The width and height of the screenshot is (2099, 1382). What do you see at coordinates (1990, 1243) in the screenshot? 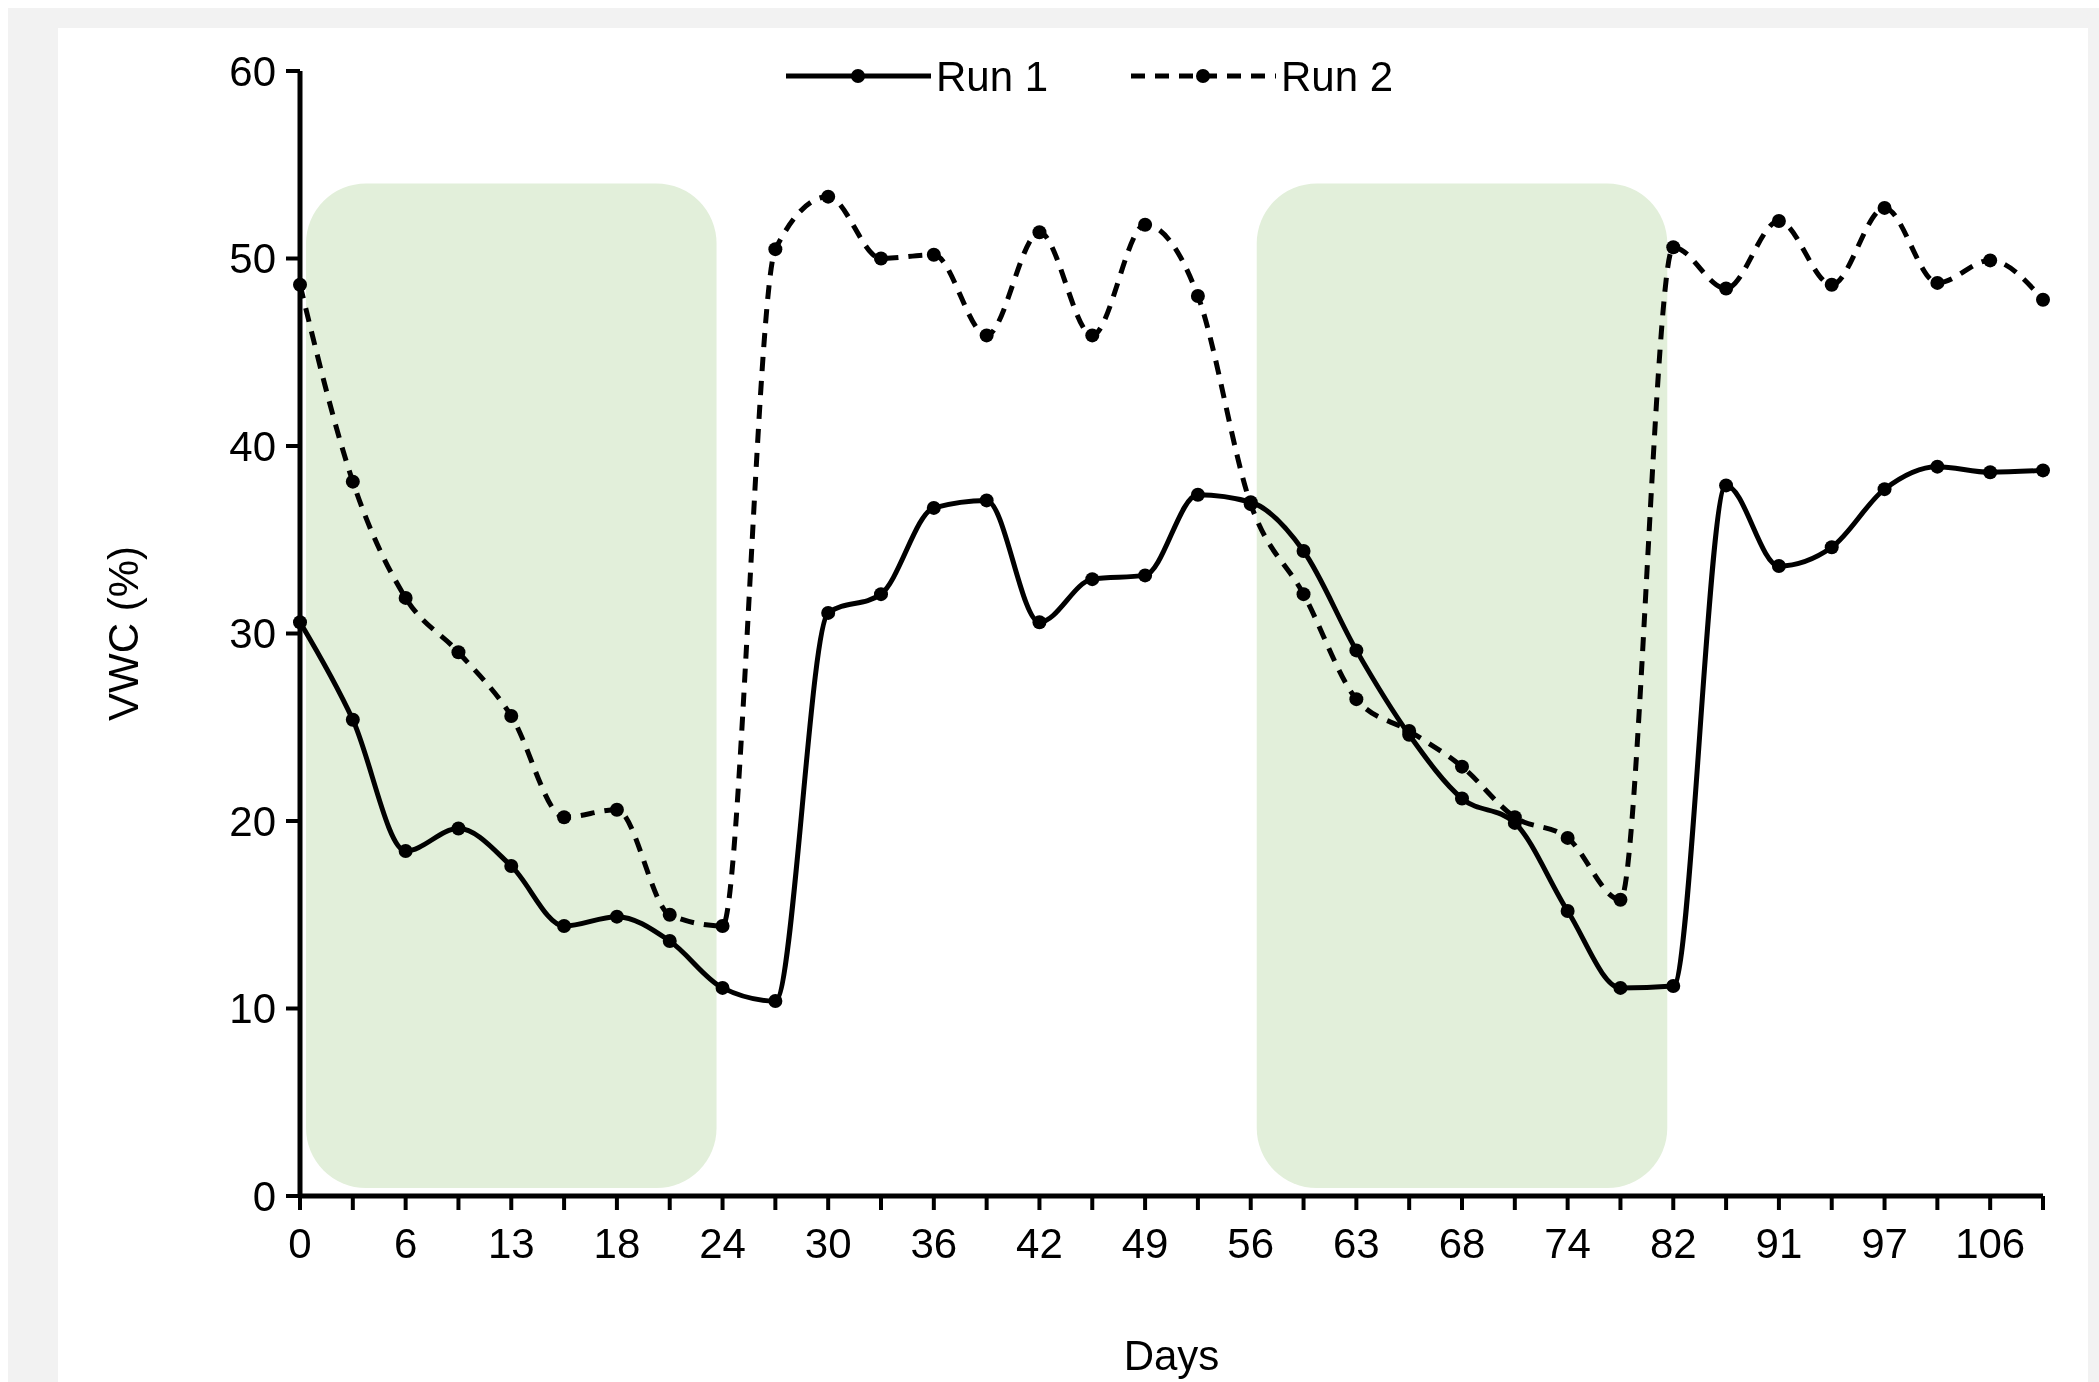
I see `x-tick-label: 106` at bounding box center [1990, 1243].